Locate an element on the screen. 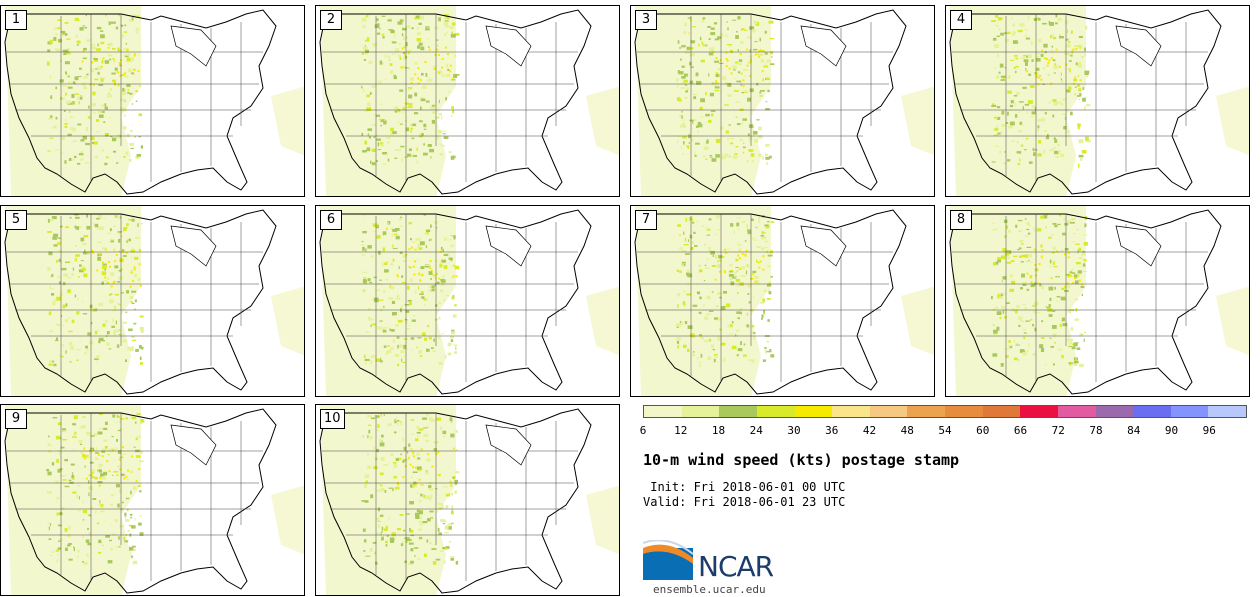 This screenshot has width=1260, height=597. map-panel: 7 is located at coordinates (782, 301).